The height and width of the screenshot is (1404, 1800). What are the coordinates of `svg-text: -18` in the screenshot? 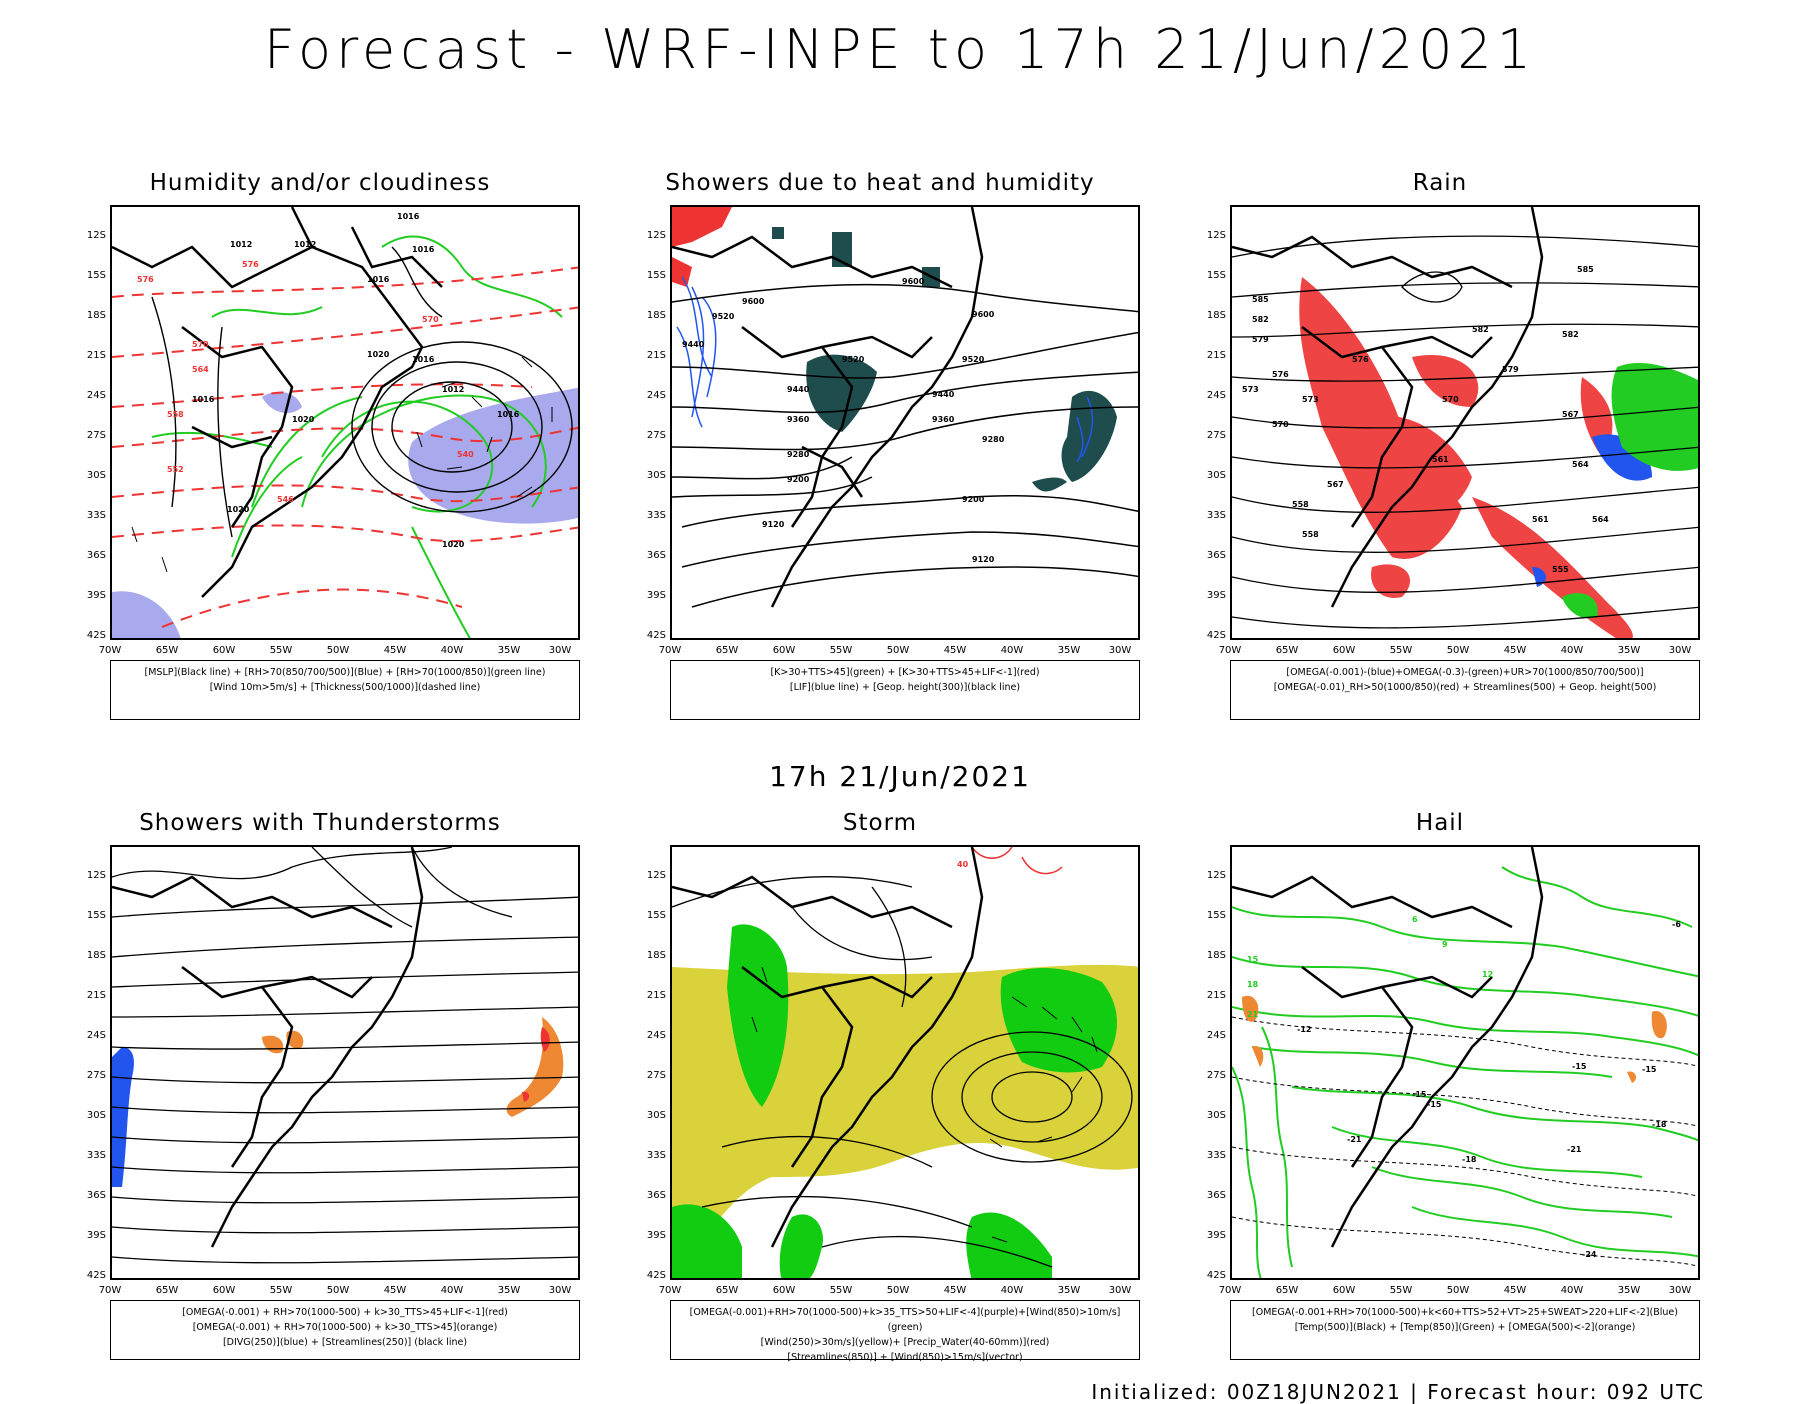 It's located at (1659, 1124).